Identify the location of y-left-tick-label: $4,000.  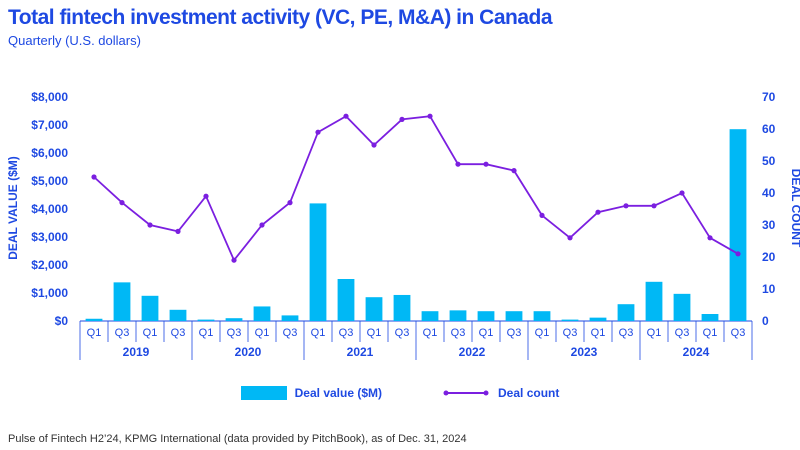
(49, 209).